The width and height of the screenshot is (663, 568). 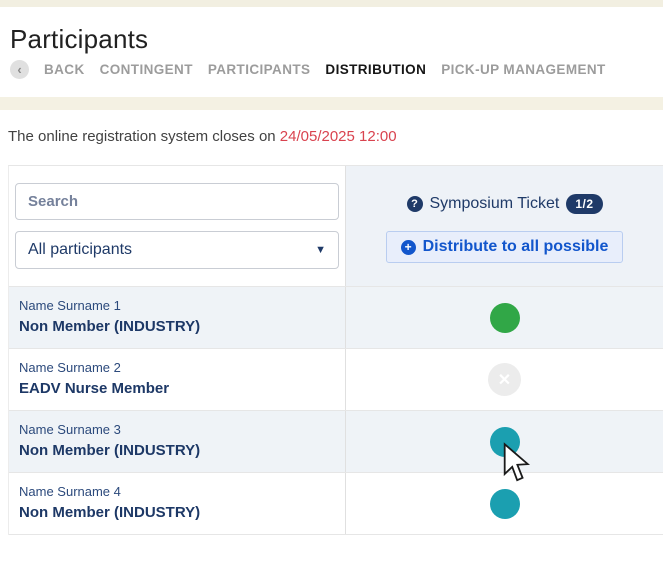 I want to click on participant-info: Name Surname 4 Non Member (INDUSTRY), so click(x=177, y=503).